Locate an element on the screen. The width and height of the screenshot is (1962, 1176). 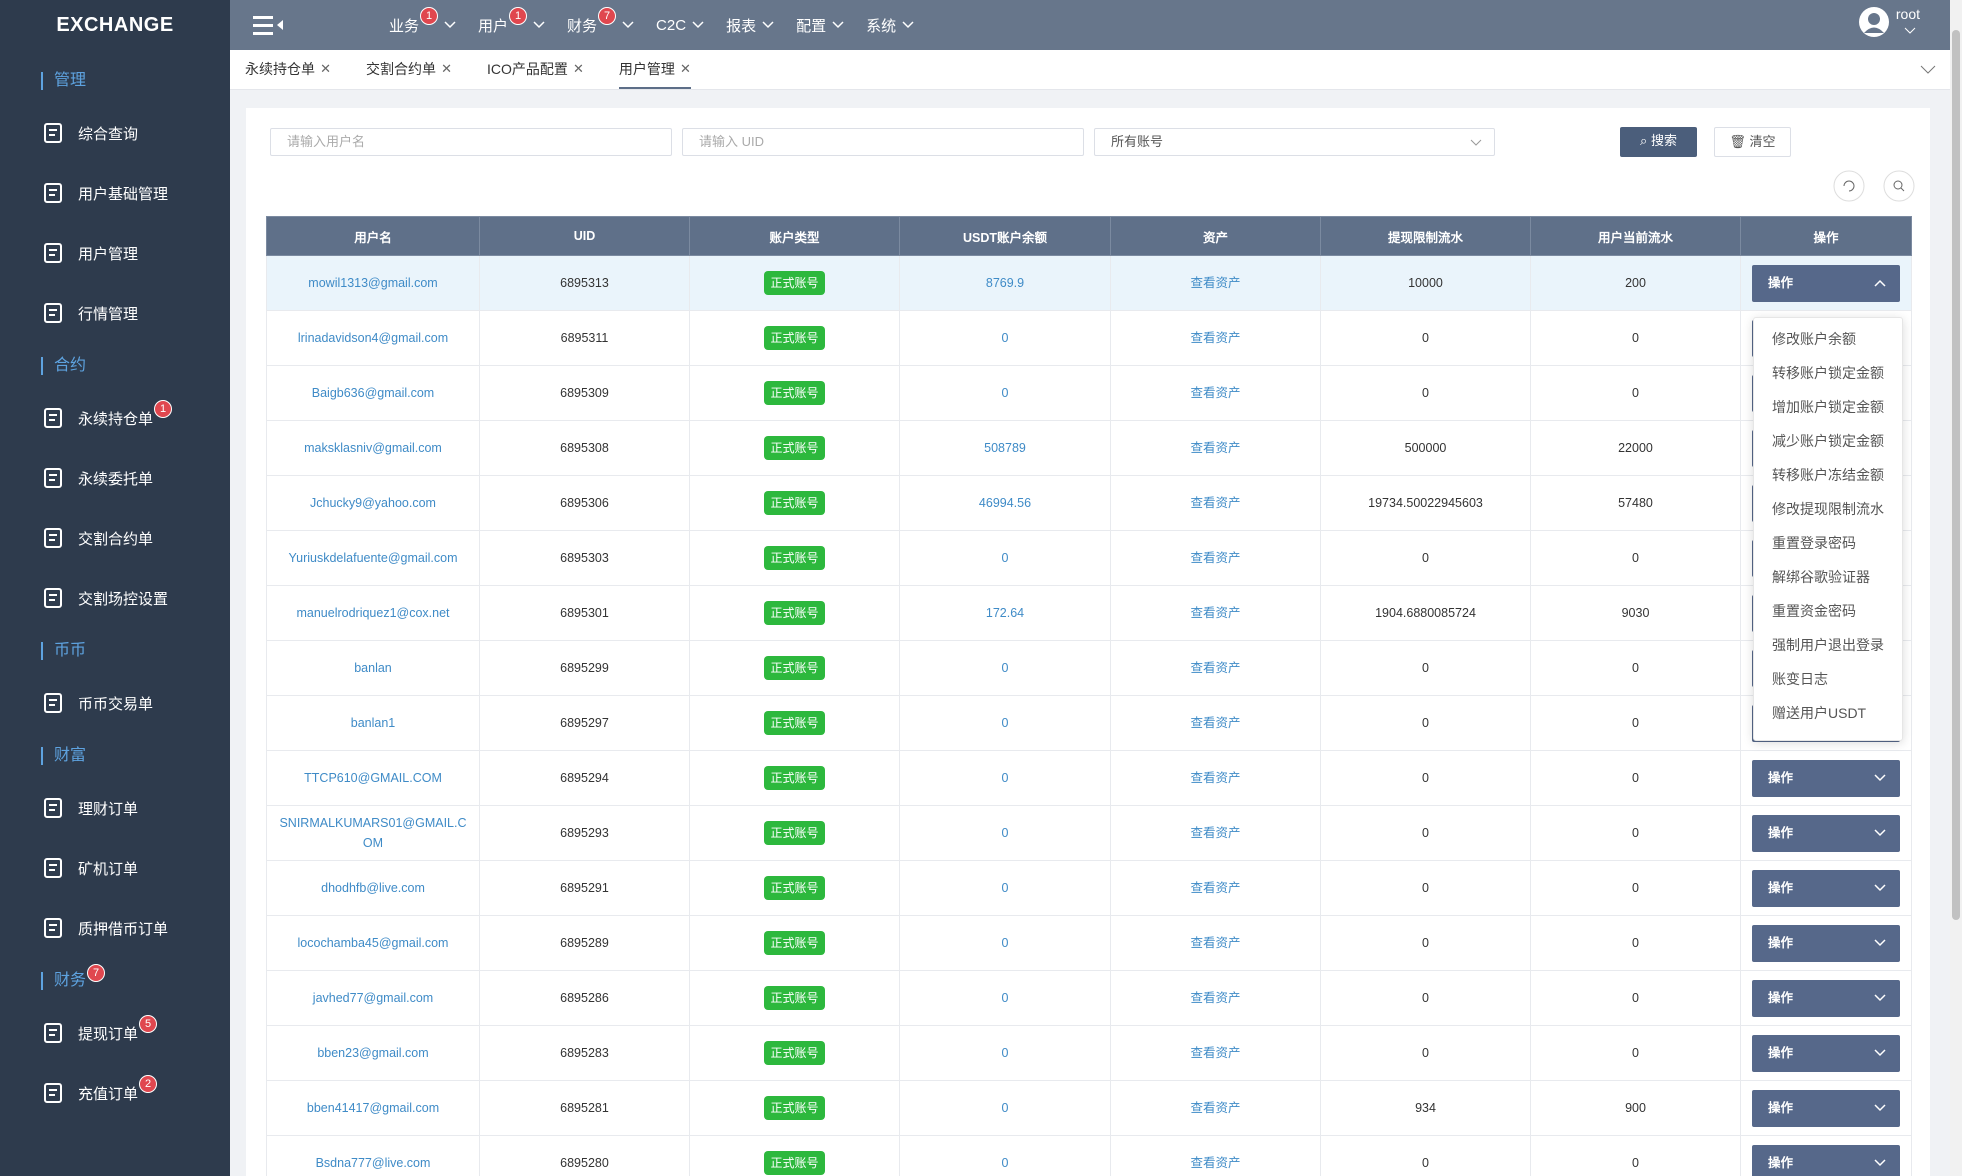
cell-text: lrinadavidson4@gmail.com is located at coordinates (373, 338).